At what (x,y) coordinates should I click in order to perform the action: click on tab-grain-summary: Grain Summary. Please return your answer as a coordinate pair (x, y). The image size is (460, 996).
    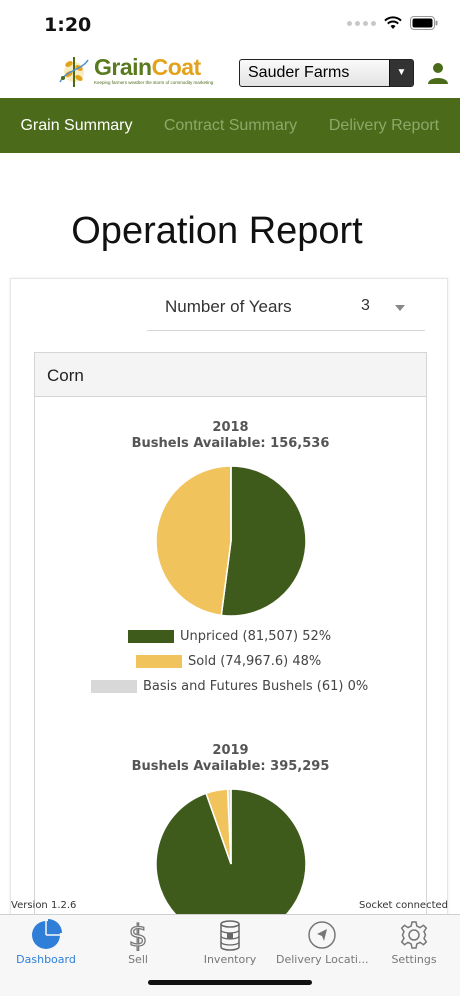
    Looking at the image, I should click on (76, 125).